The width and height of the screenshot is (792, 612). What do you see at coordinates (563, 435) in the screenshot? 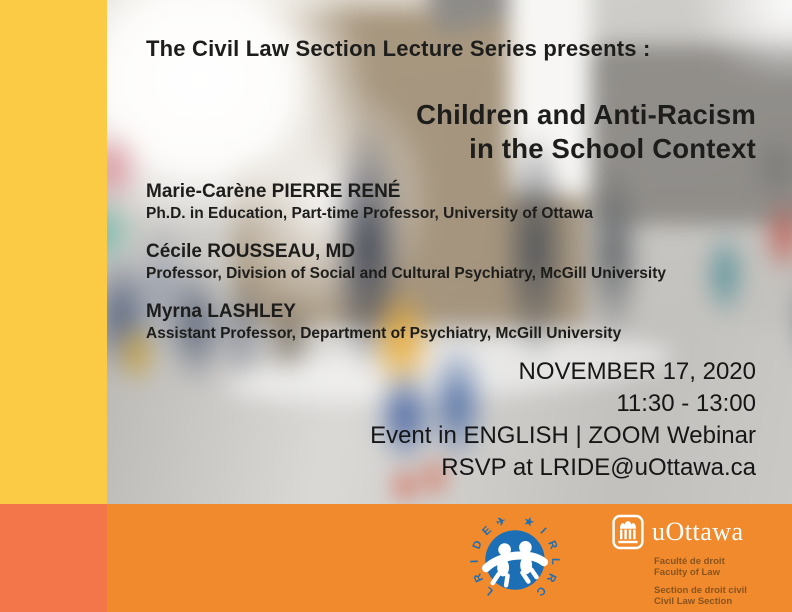
I see `event-format: Event in ENGLISH | ZOOM Webinar` at bounding box center [563, 435].